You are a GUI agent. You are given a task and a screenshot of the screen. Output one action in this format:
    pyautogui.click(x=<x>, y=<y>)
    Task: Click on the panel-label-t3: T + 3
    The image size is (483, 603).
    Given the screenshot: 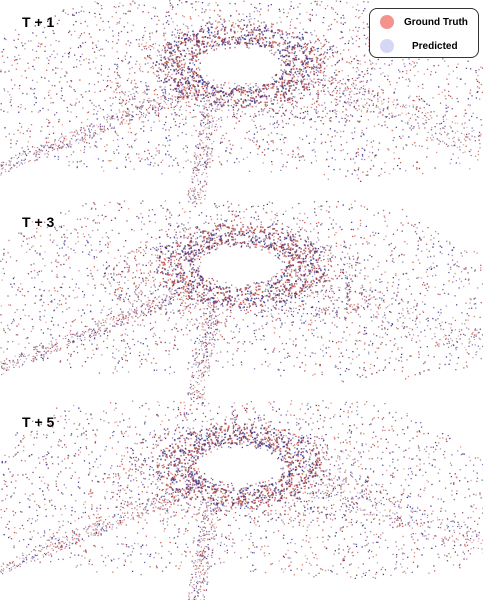 What is the action you would take?
    pyautogui.click(x=38, y=222)
    